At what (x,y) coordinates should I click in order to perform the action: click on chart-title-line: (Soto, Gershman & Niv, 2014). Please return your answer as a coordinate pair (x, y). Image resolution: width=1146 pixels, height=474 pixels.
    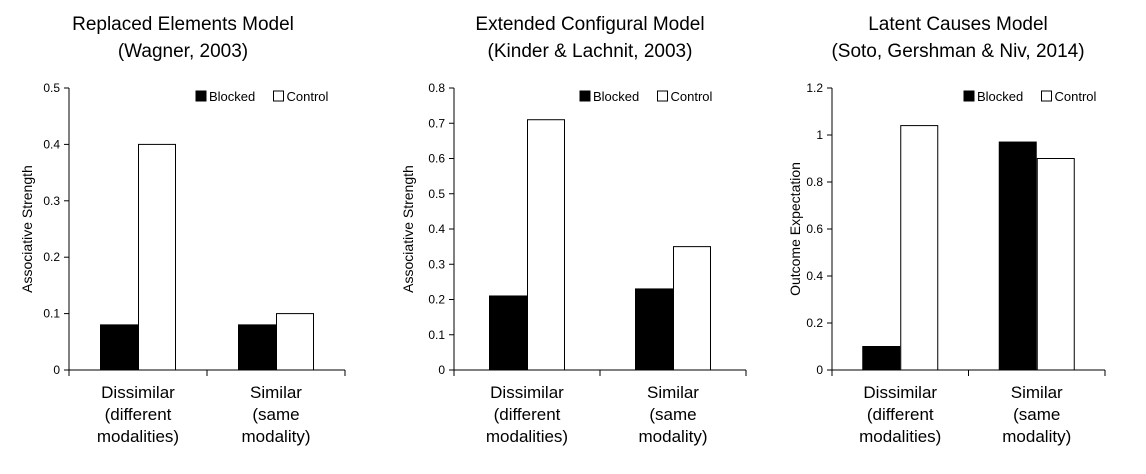
    Looking at the image, I should click on (957, 51).